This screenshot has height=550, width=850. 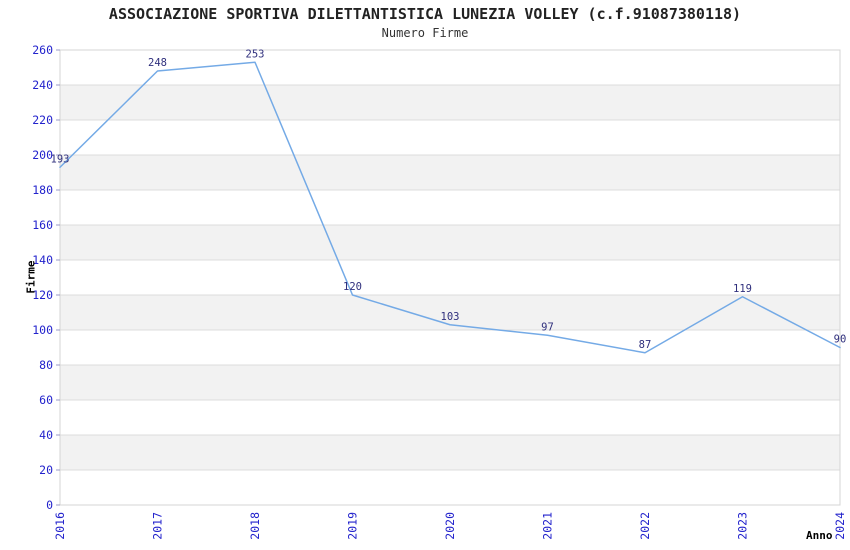 I want to click on y-tick-label: 60, so click(x=46, y=400).